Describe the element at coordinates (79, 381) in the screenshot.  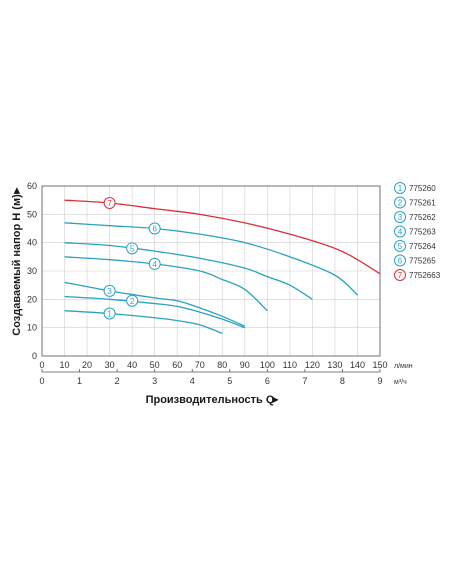
I see `secondary-x-tick-label: 1` at that location.